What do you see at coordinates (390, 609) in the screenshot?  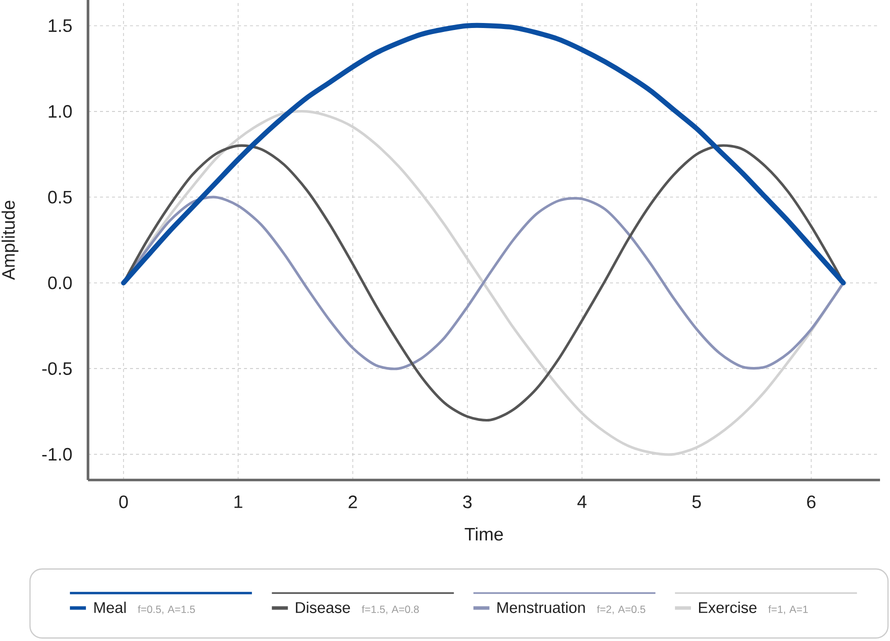 I see `text: f=1.5, A=0.8` at bounding box center [390, 609].